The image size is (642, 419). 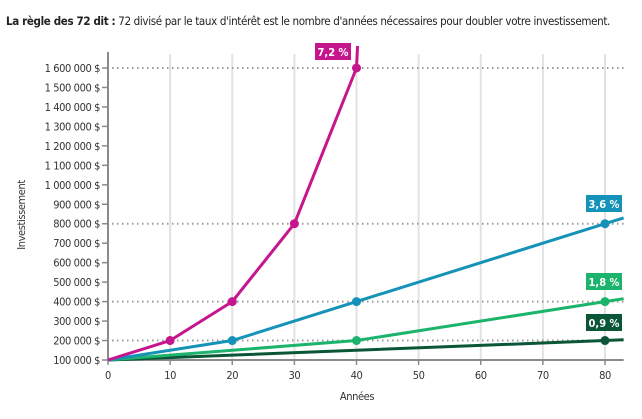 What do you see at coordinates (76, 321) in the screenshot?
I see `y-tick-label: 300 000 $` at bounding box center [76, 321].